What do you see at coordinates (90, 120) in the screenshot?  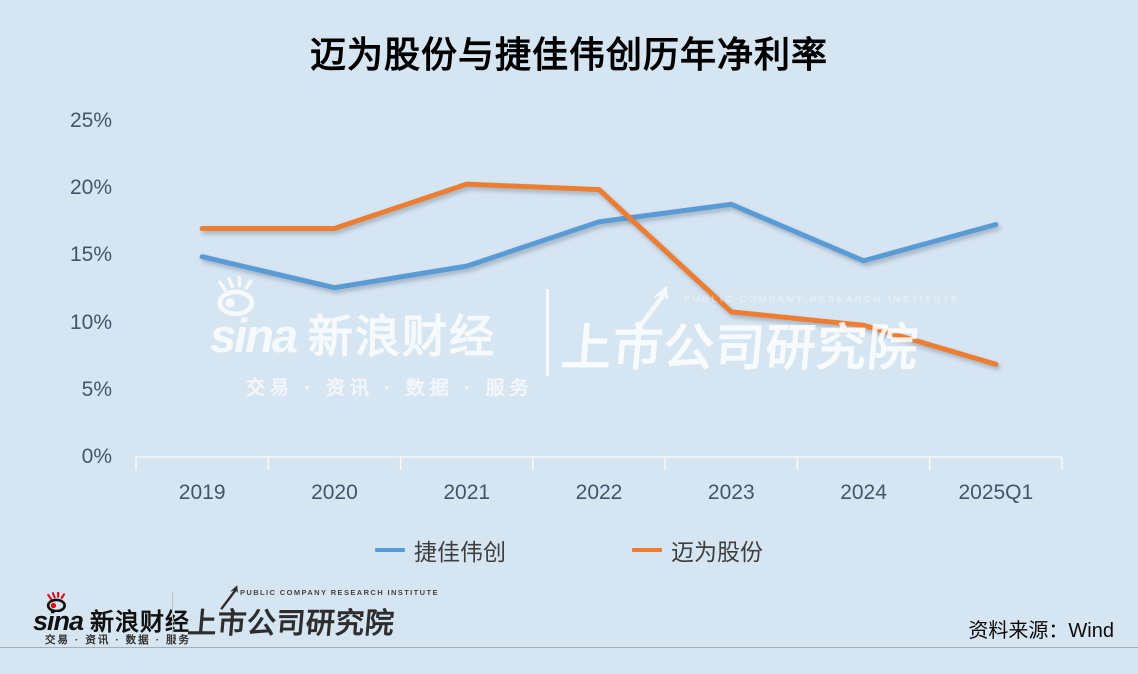 I see `y-axis-label: 25%` at bounding box center [90, 120].